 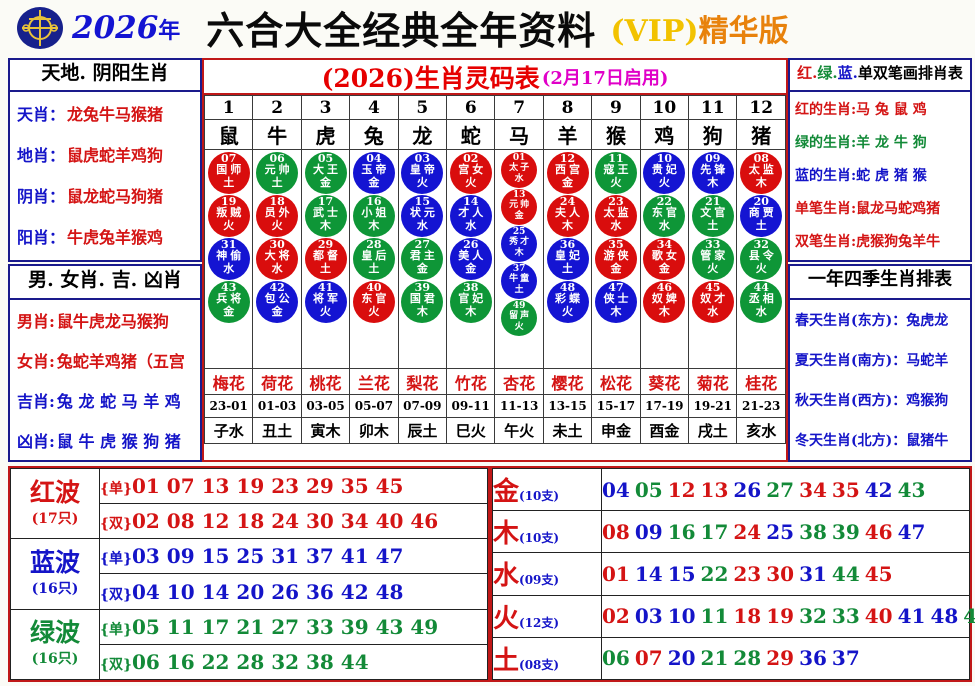 I want to click on element-number: 40, so click(x=878, y=616).